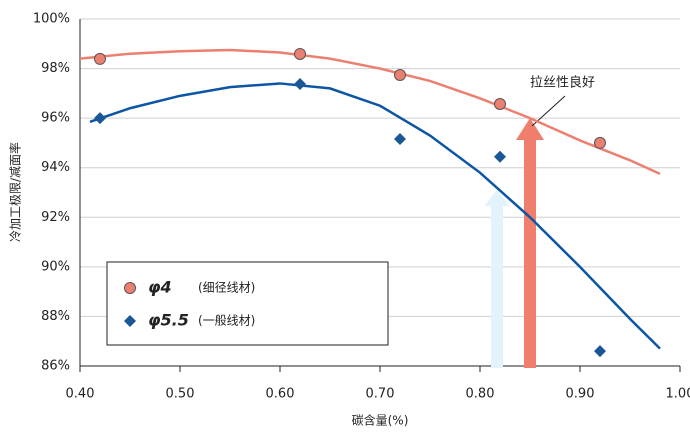 Image resolution: width=690 pixels, height=436 pixels. Describe the element at coordinates (55, 217) in the screenshot. I see `y-tick-label: 92%` at that location.